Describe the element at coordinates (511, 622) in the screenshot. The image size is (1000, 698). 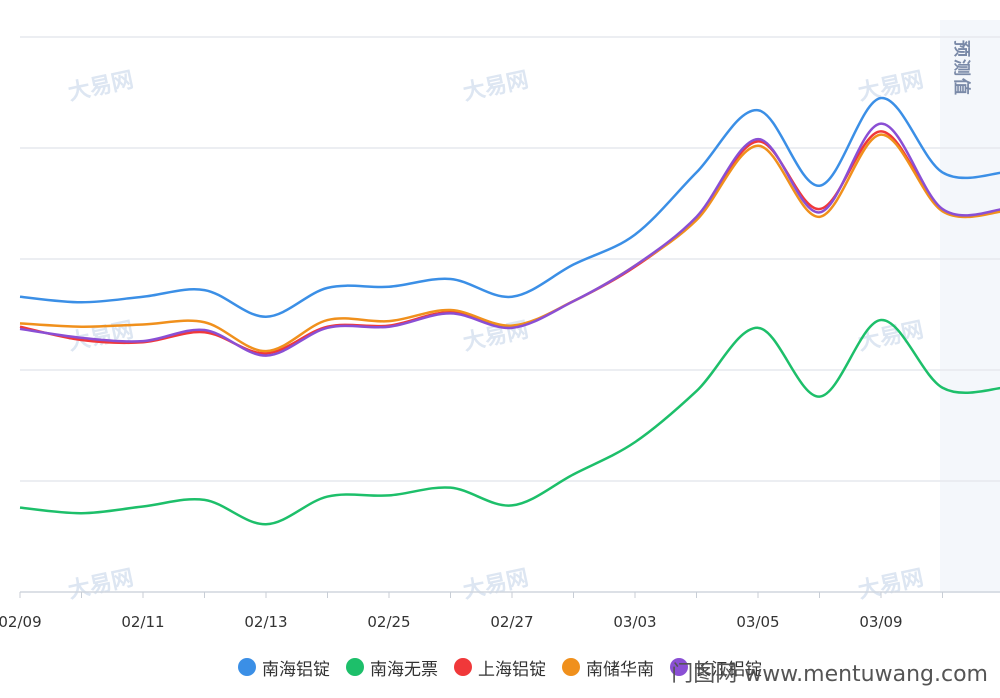
I see `x-tick-label: 02/27` at that location.